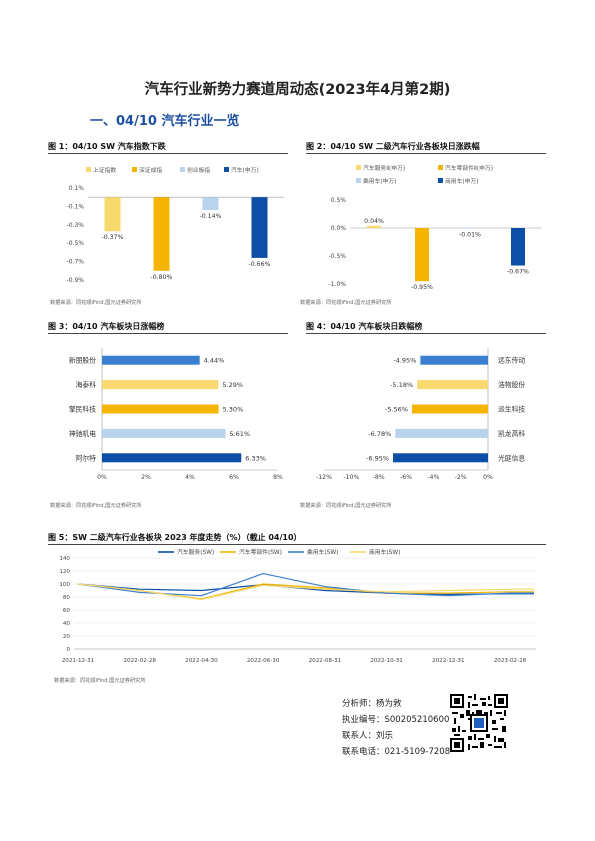 This screenshot has height=841, width=595. What do you see at coordinates (297, 90) in the screenshot?
I see `page-title: 汽车行业新势力赛道周动态(2023年4月第2期)` at bounding box center [297, 90].